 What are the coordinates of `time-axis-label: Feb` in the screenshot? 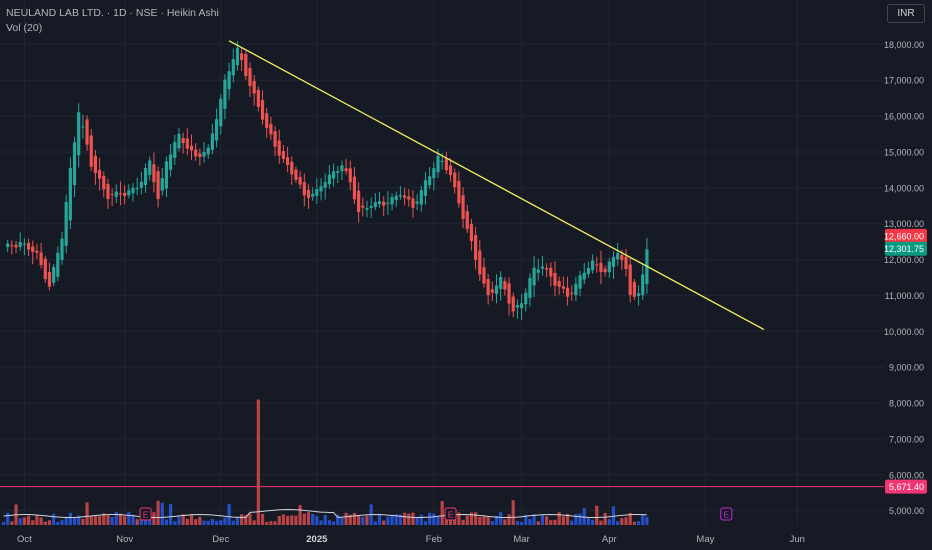 It's located at (434, 539).